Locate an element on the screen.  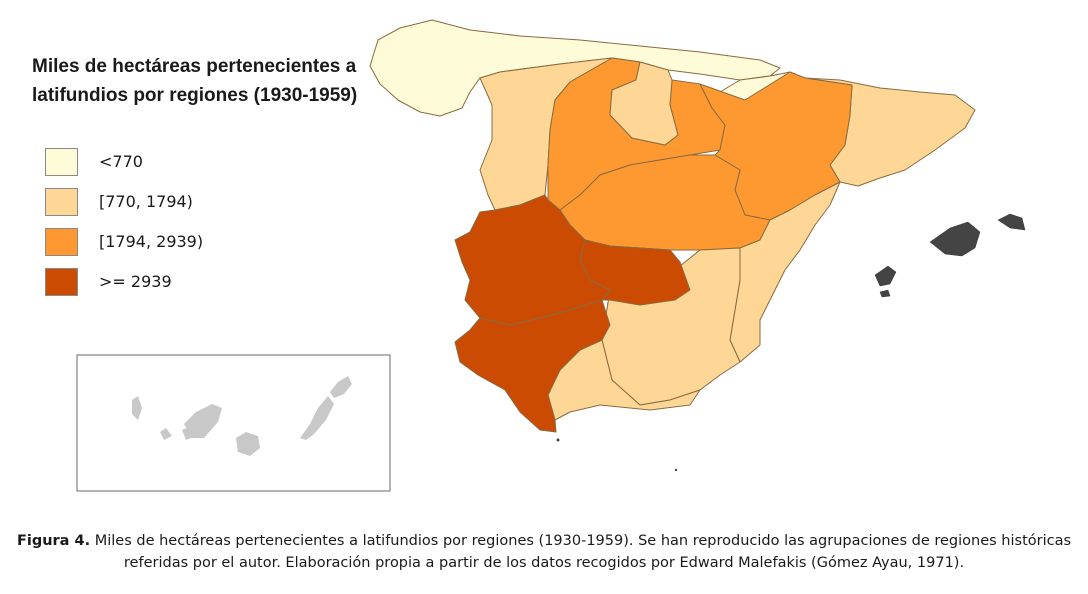
legend-item-2: [770, 1794) is located at coordinates (155, 203).